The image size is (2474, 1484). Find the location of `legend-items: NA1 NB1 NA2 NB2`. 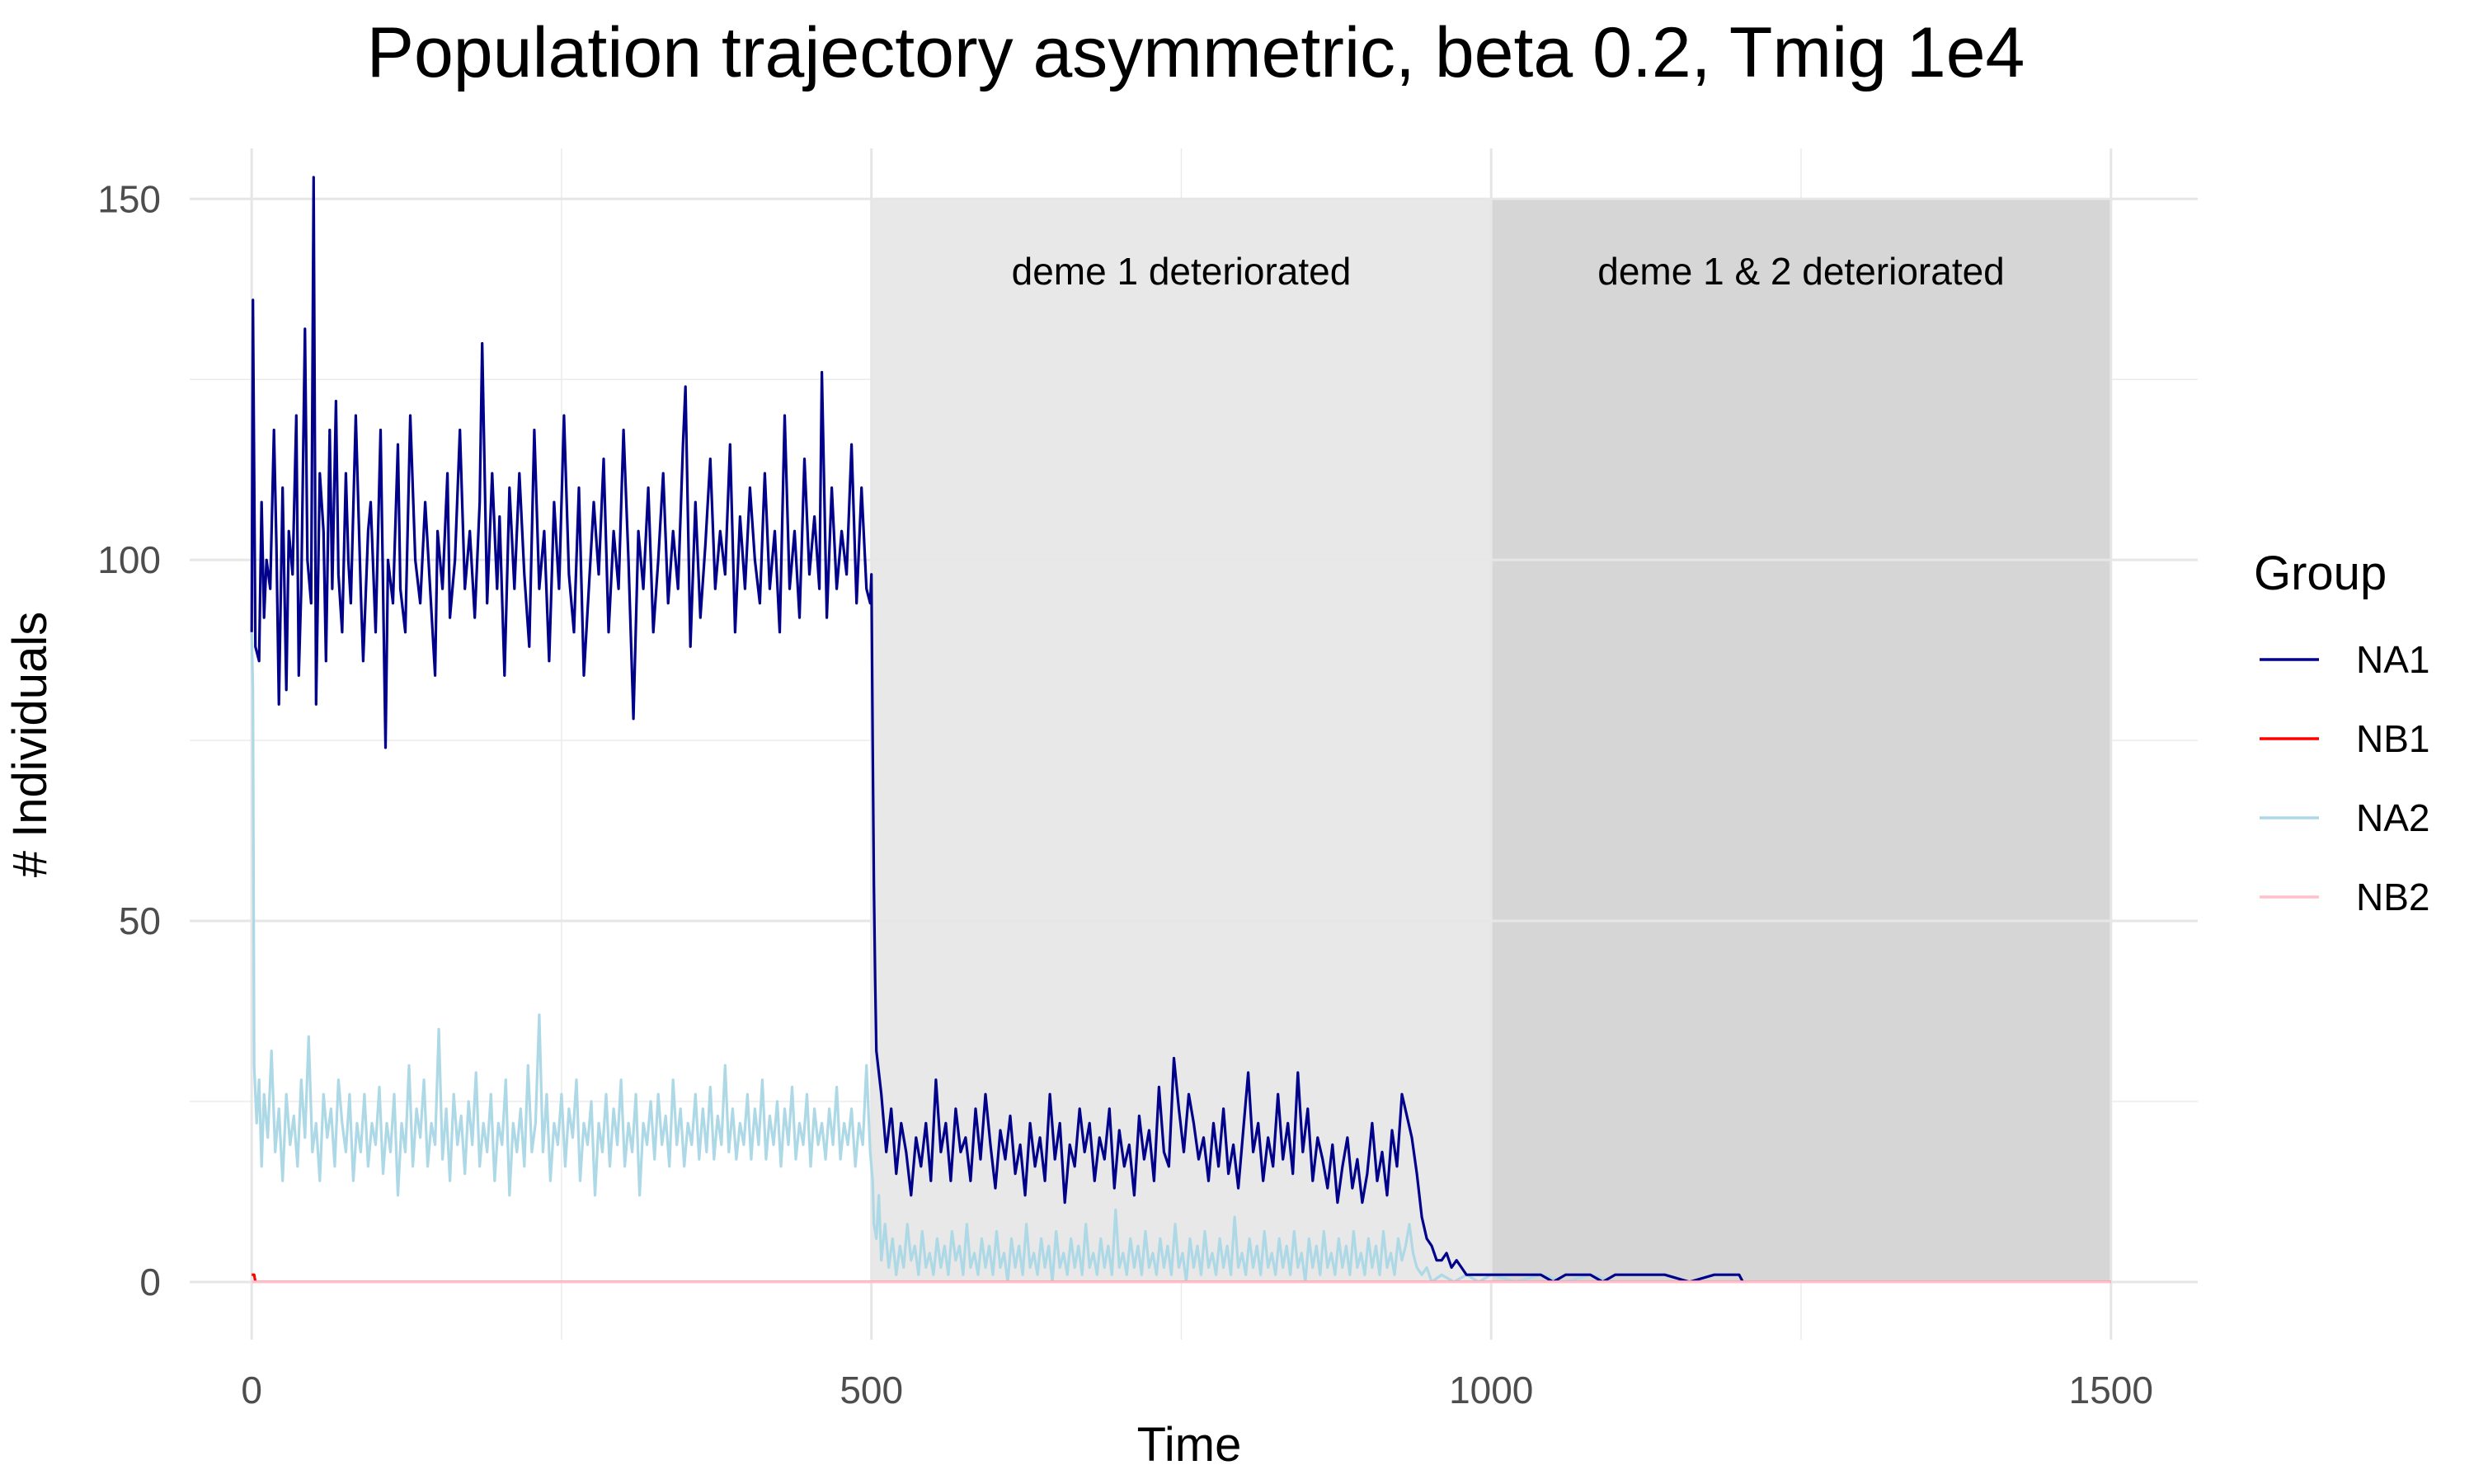

legend-items: NA1 NB1 NA2 NB2 is located at coordinates (2344, 778).